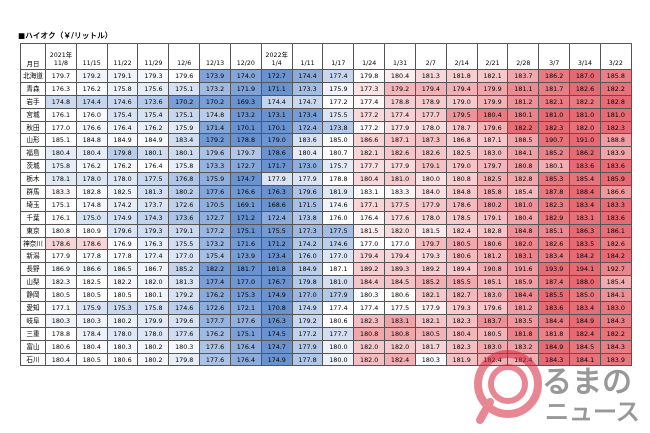 This screenshot has width=650, height=433. What do you see at coordinates (587, 382) in the screenshot?
I see `svg-text: るまの` at bounding box center [587, 382].